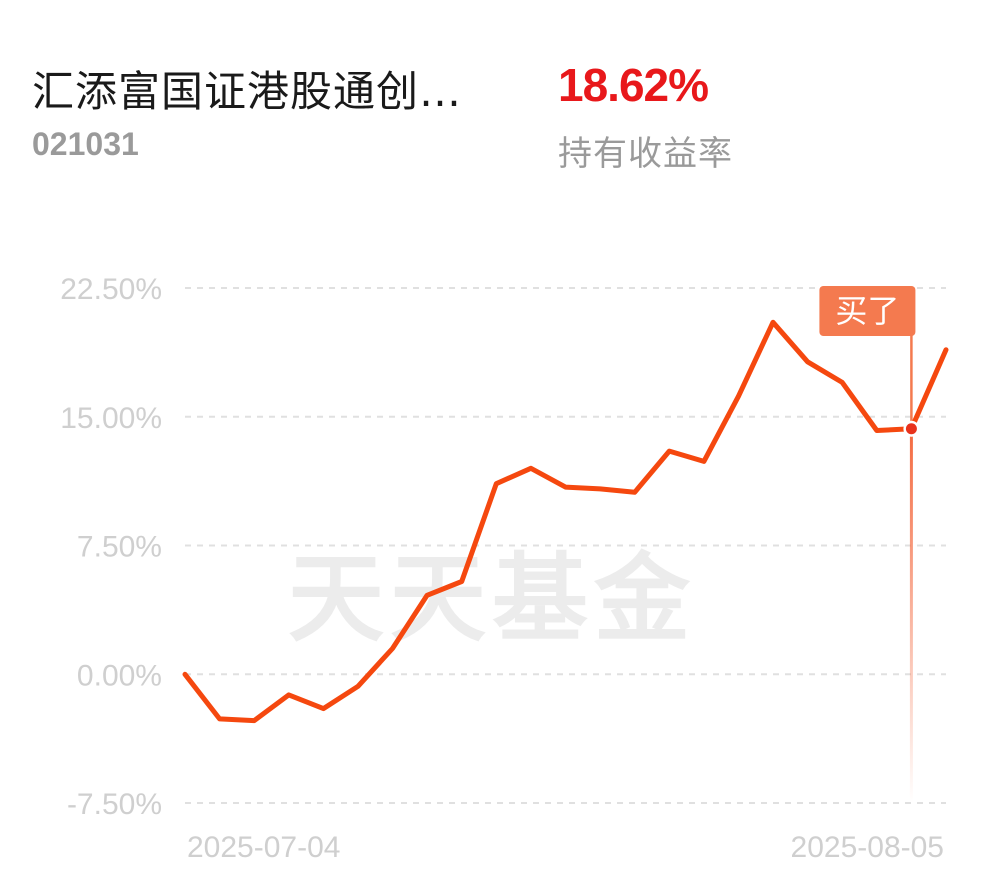  Describe the element at coordinates (119, 675) in the screenshot. I see `y-tick-label: 0.00%` at that location.